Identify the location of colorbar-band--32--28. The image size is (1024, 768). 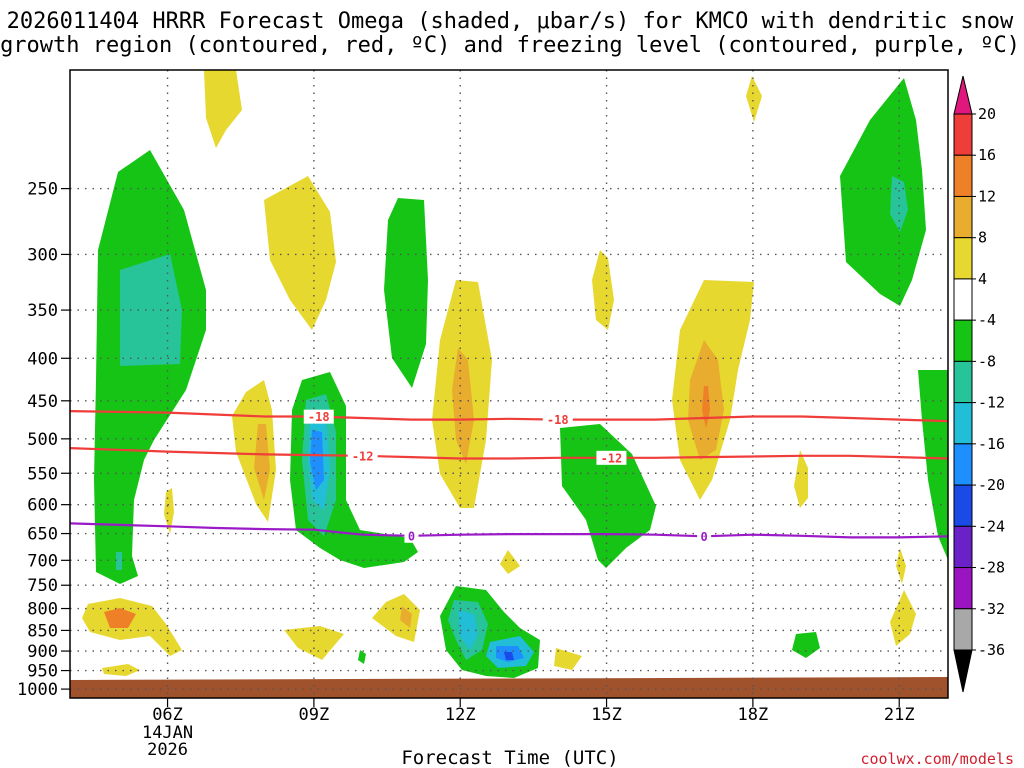
(963, 588).